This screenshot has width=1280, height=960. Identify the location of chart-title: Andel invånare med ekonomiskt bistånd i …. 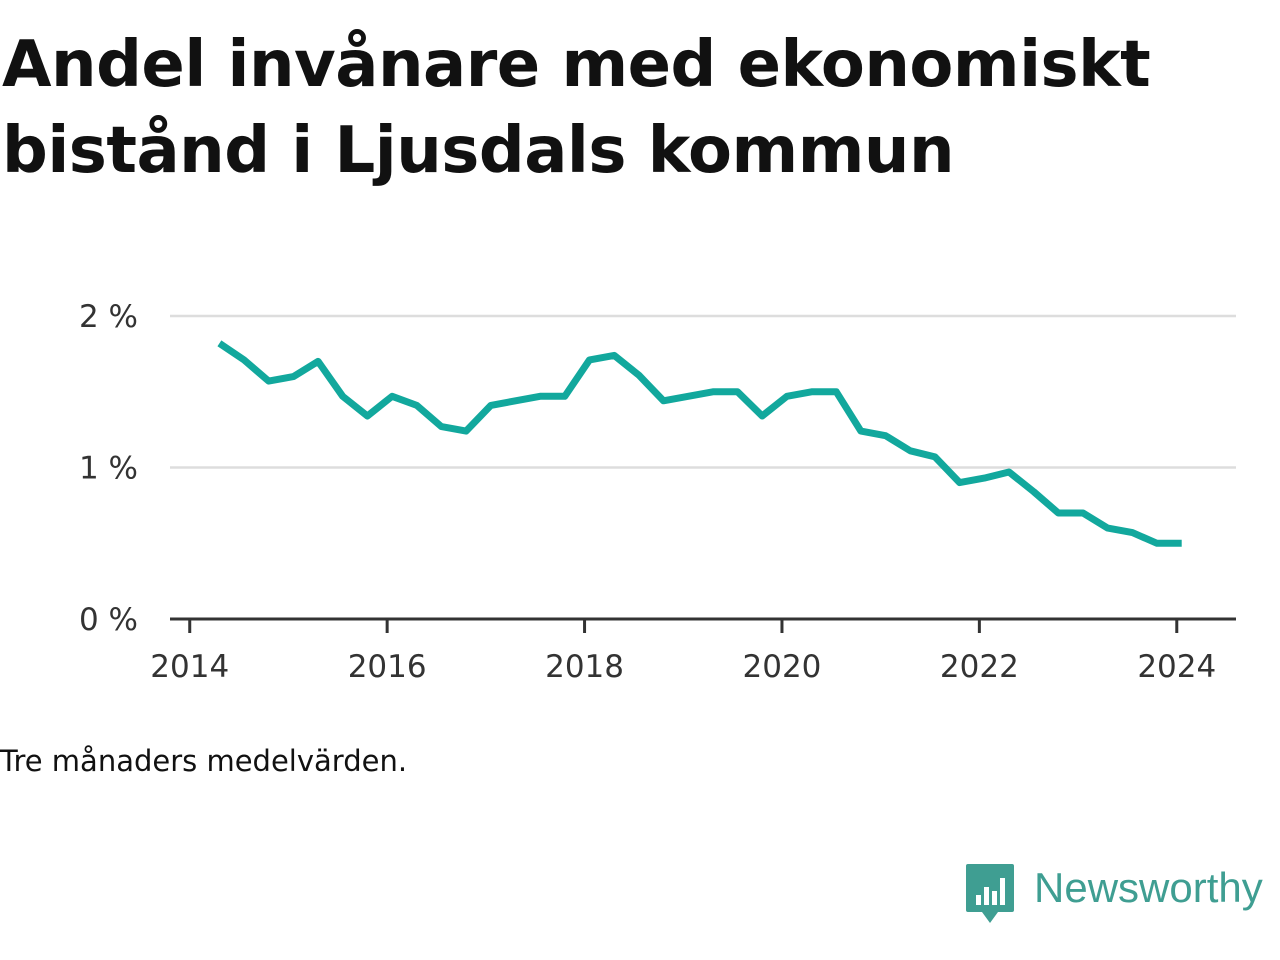
(576, 108).